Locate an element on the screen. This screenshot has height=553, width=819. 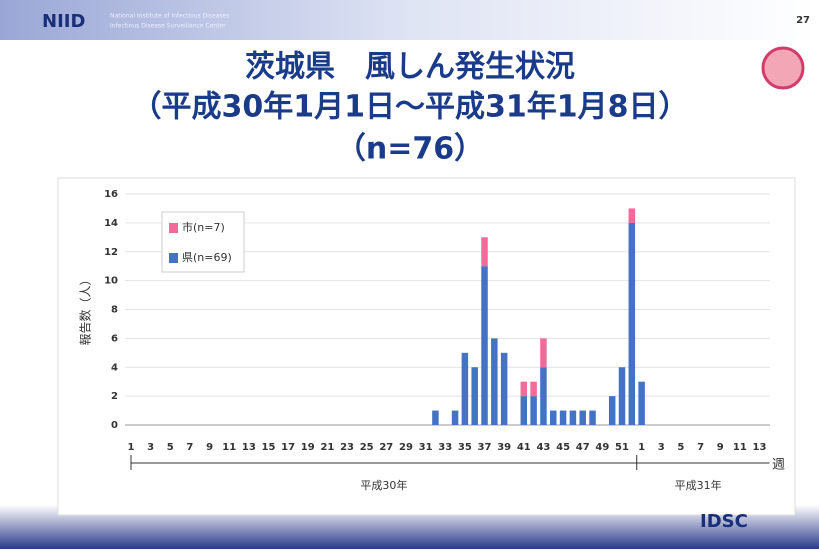
y-tick-label: 14 is located at coordinates (111, 223).